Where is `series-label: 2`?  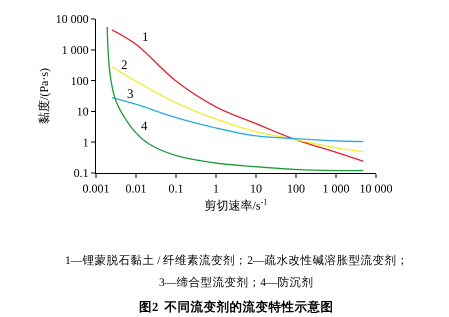 series-label: 2 is located at coordinates (124, 64).